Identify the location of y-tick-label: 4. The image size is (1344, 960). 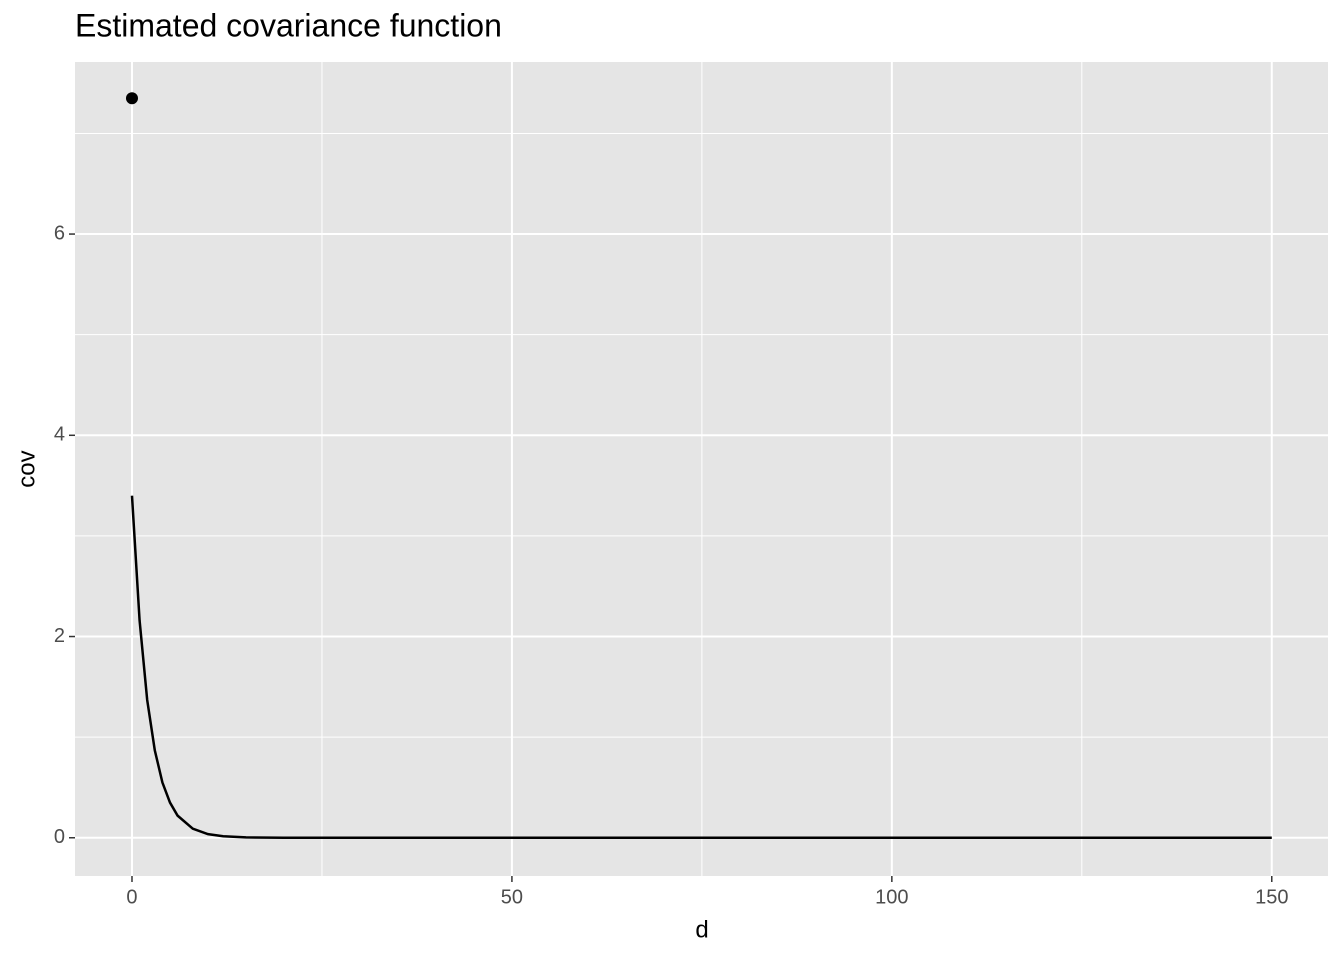
(59, 435).